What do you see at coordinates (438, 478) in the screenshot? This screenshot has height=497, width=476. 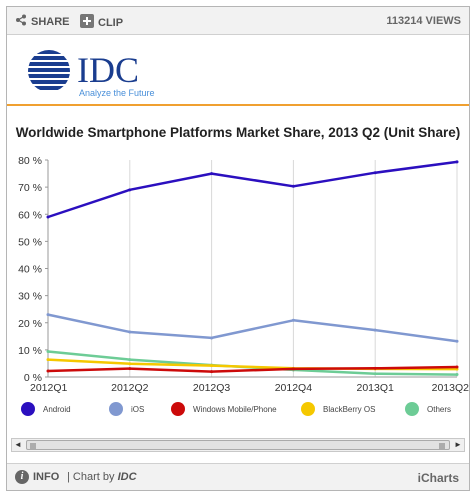 I see `icharts-link: iCharts` at bounding box center [438, 478].